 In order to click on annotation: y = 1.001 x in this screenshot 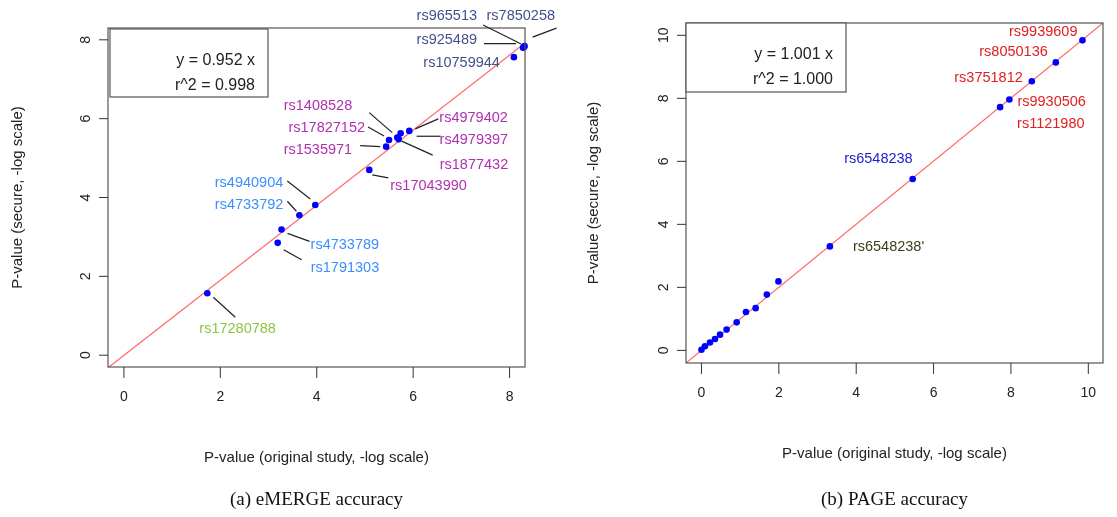, I will do `click(793, 53)`.